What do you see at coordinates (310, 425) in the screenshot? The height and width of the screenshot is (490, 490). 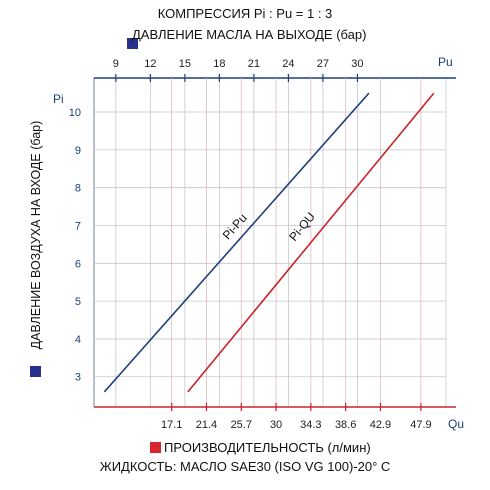 I see `bottom-tick-label: 34.3` at bounding box center [310, 425].